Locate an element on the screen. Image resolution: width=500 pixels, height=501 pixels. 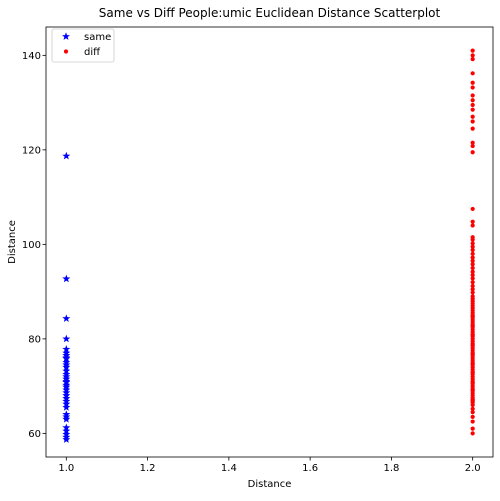
legend-label-same: same is located at coordinates (97, 37).